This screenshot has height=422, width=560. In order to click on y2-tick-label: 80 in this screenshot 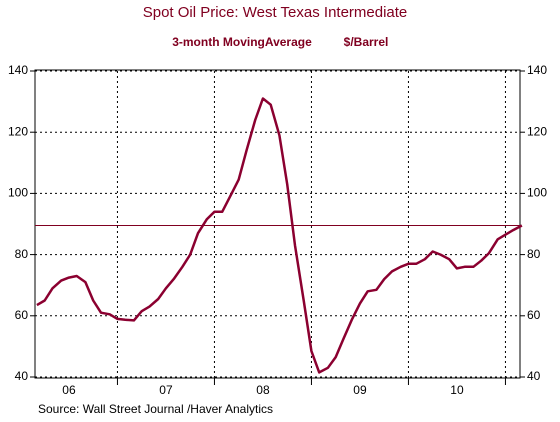, I will do `click(534, 254)`.